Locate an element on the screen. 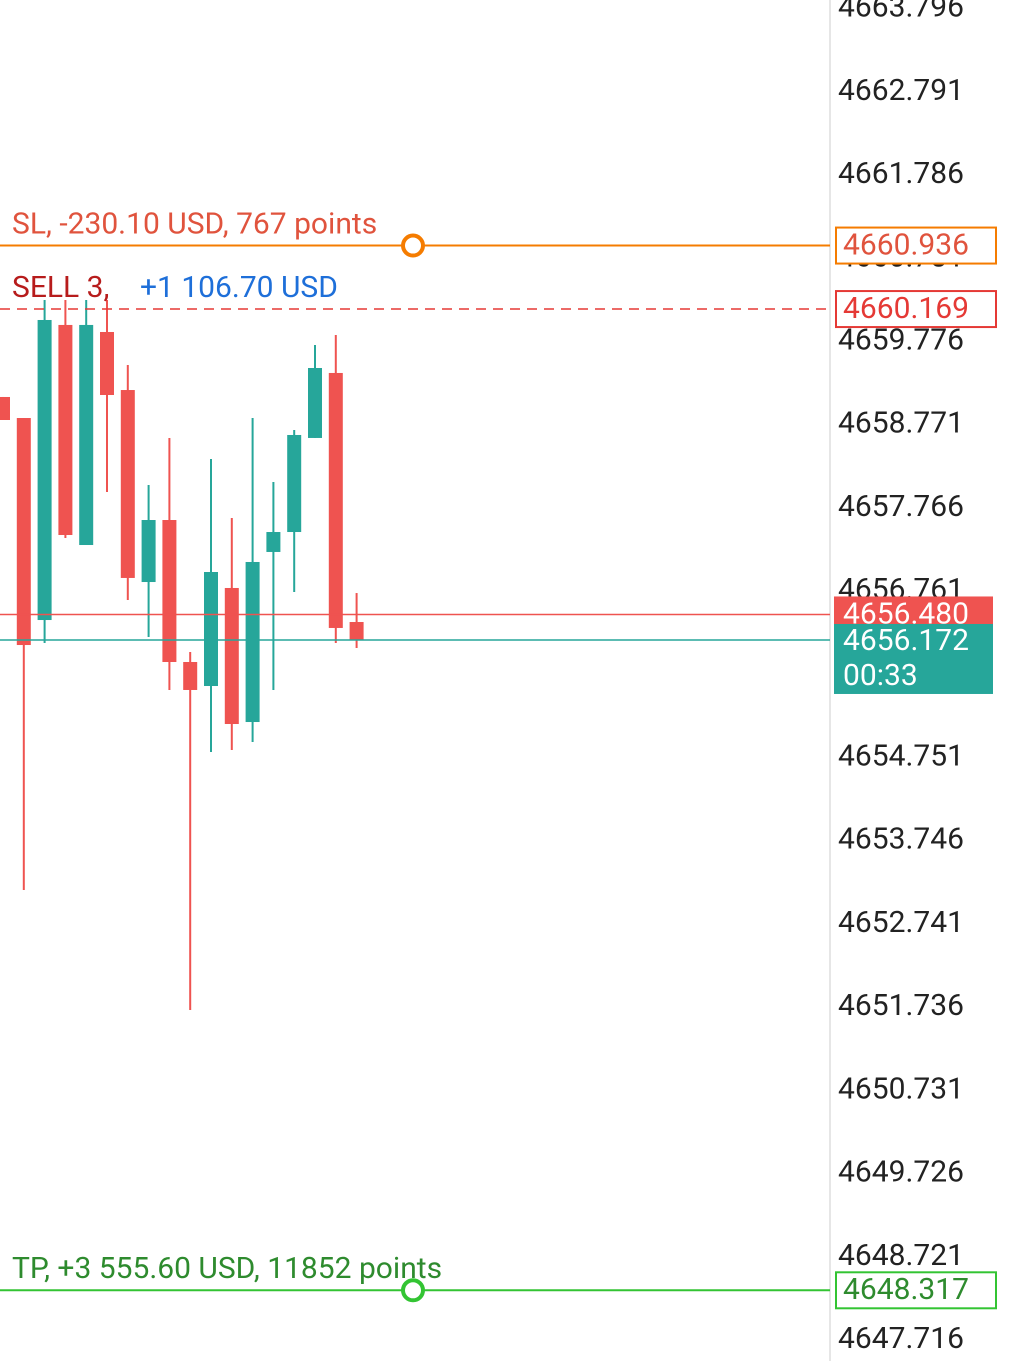  y-tick-label: 4651.736 is located at coordinates (901, 1005).